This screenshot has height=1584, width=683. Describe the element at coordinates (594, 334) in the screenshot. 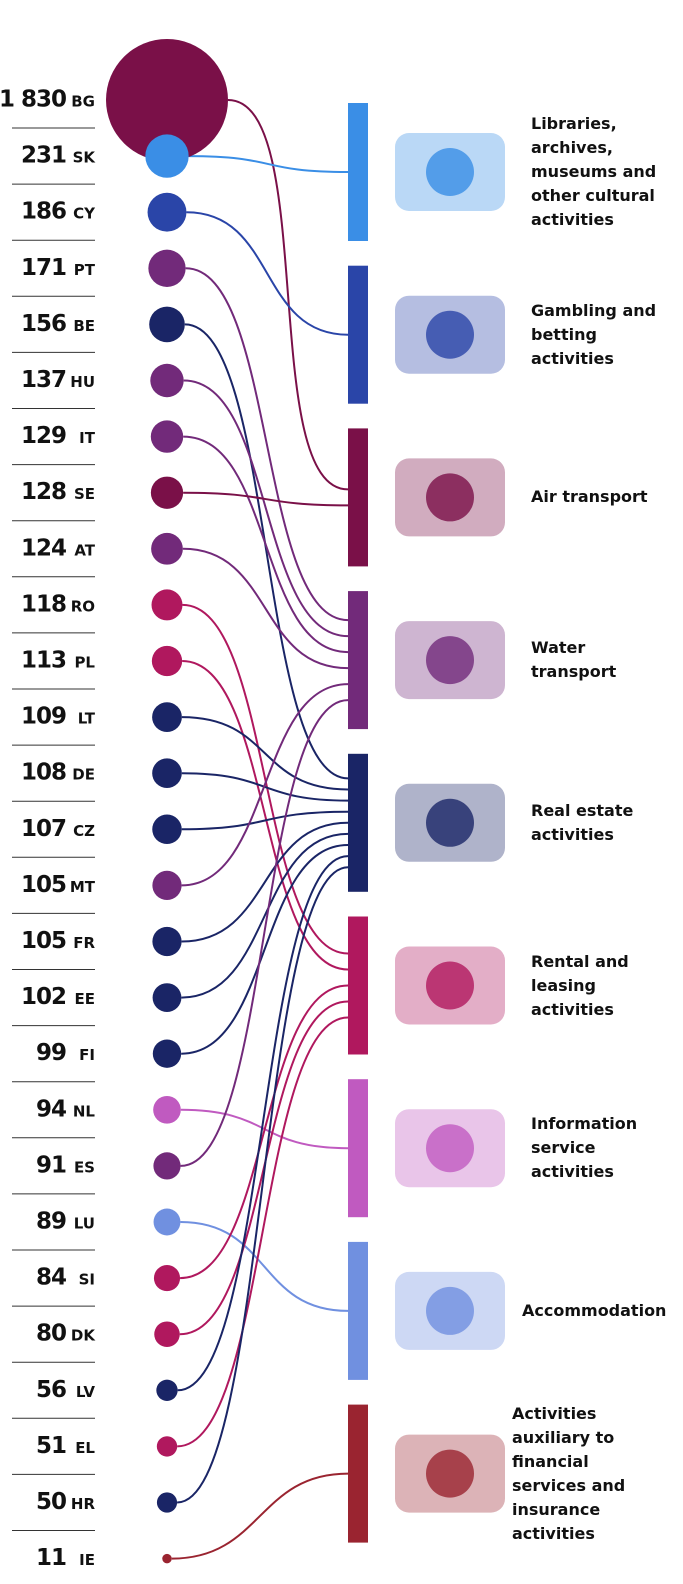

I see `sector-label: Gambling and betting activities` at that location.